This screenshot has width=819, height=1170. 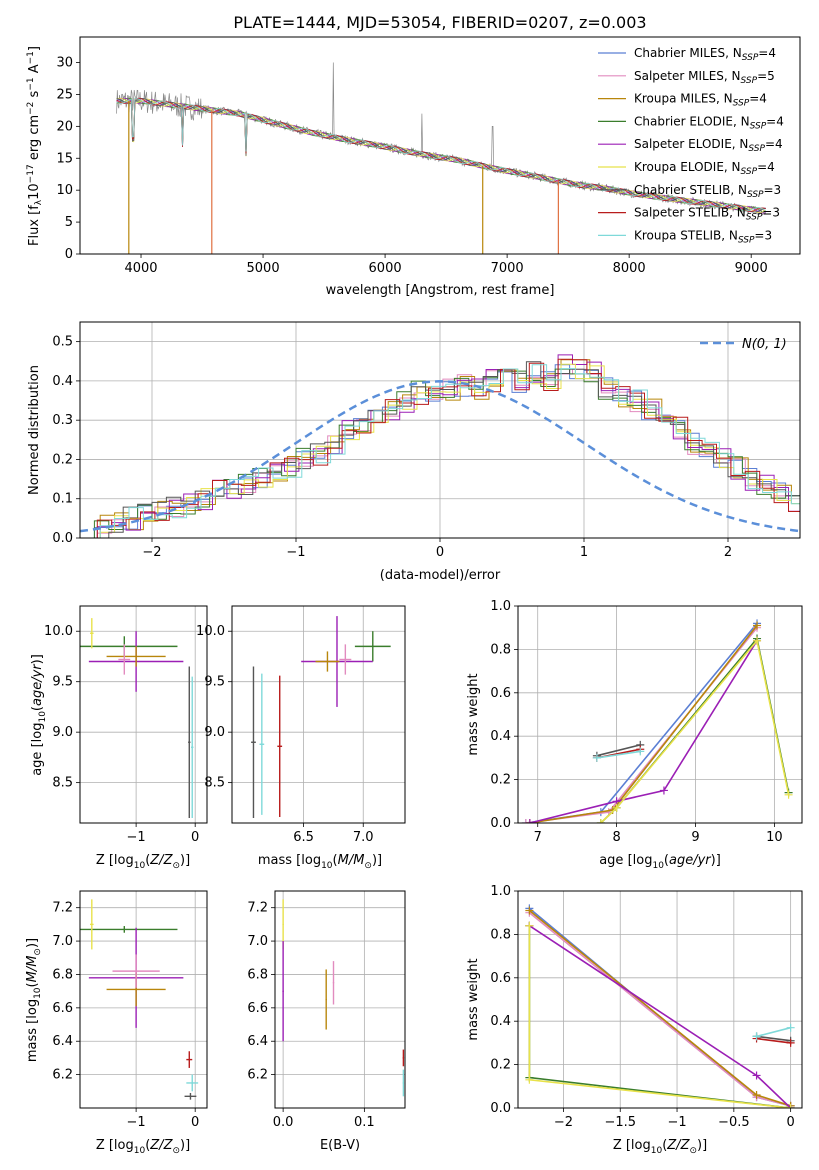 I want to click on x-tick-label: 6.5, so click(x=303, y=837).